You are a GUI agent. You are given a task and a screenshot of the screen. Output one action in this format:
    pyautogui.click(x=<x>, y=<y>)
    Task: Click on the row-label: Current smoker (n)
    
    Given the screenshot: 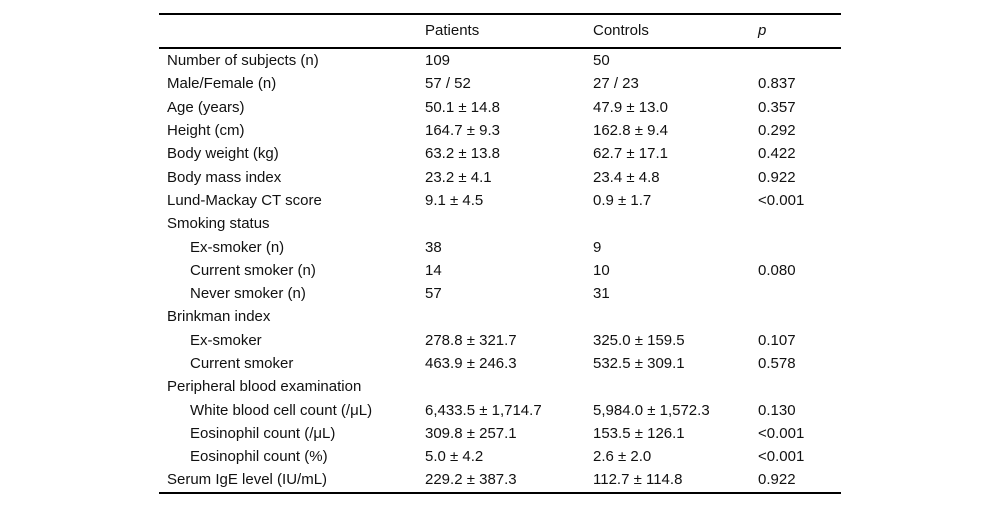 What is the action you would take?
    pyautogui.click(x=253, y=270)
    